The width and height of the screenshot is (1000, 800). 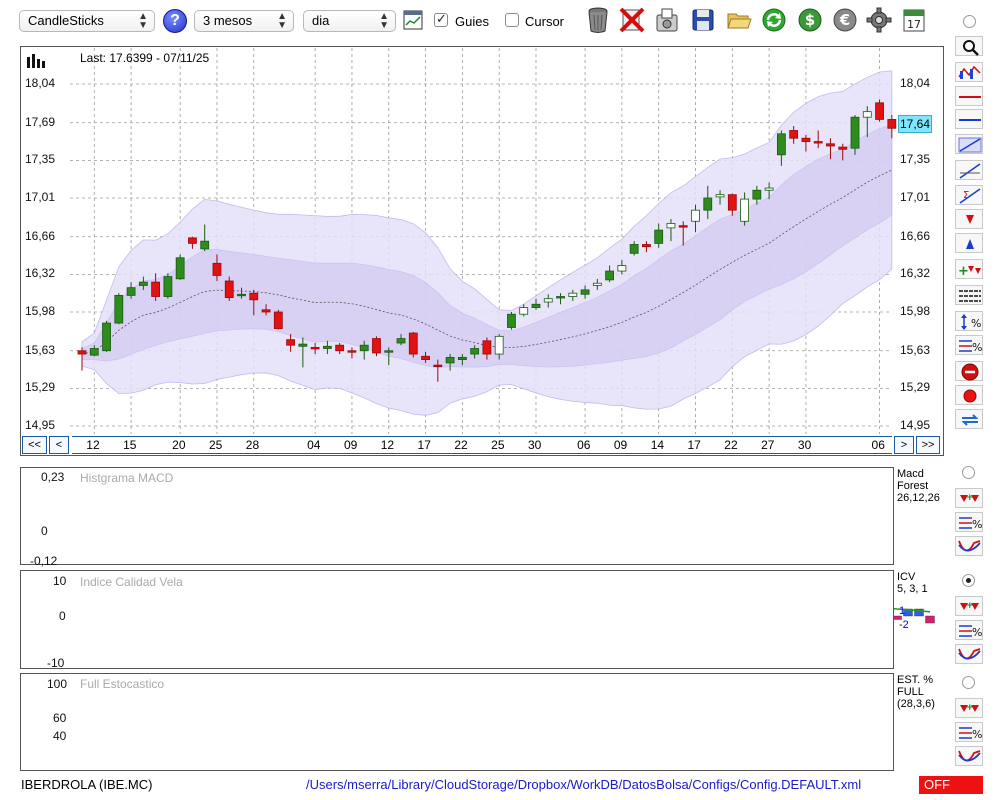 I want to click on fibonacci-tool-button, so click(x=969, y=144).